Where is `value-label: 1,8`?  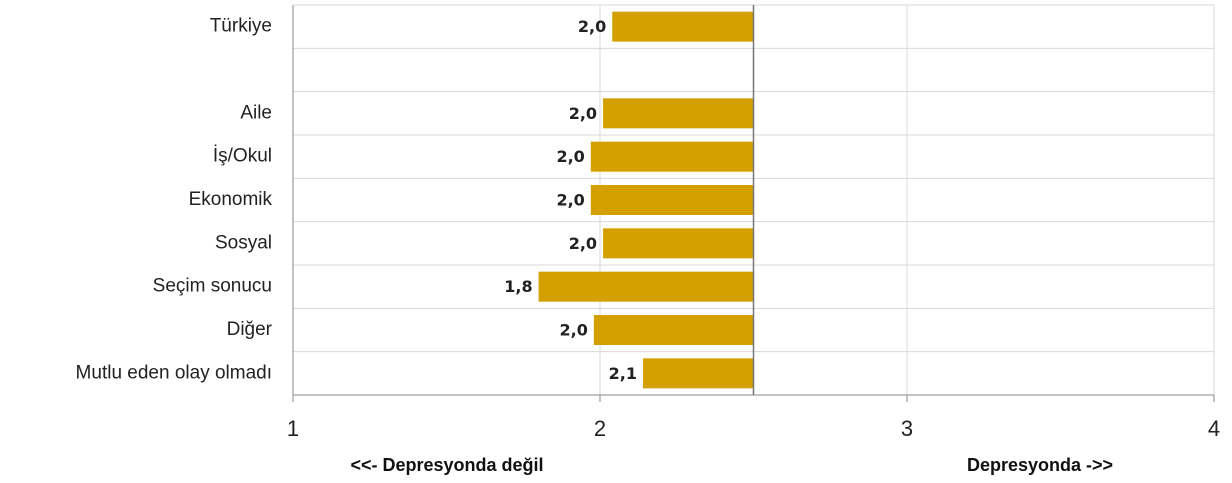 value-label: 1,8 is located at coordinates (518, 286).